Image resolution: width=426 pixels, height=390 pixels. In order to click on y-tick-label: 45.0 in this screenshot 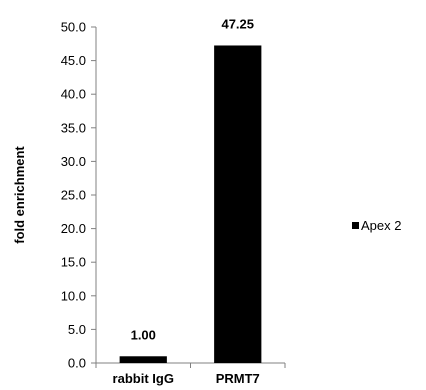, I will do `click(73, 60)`.